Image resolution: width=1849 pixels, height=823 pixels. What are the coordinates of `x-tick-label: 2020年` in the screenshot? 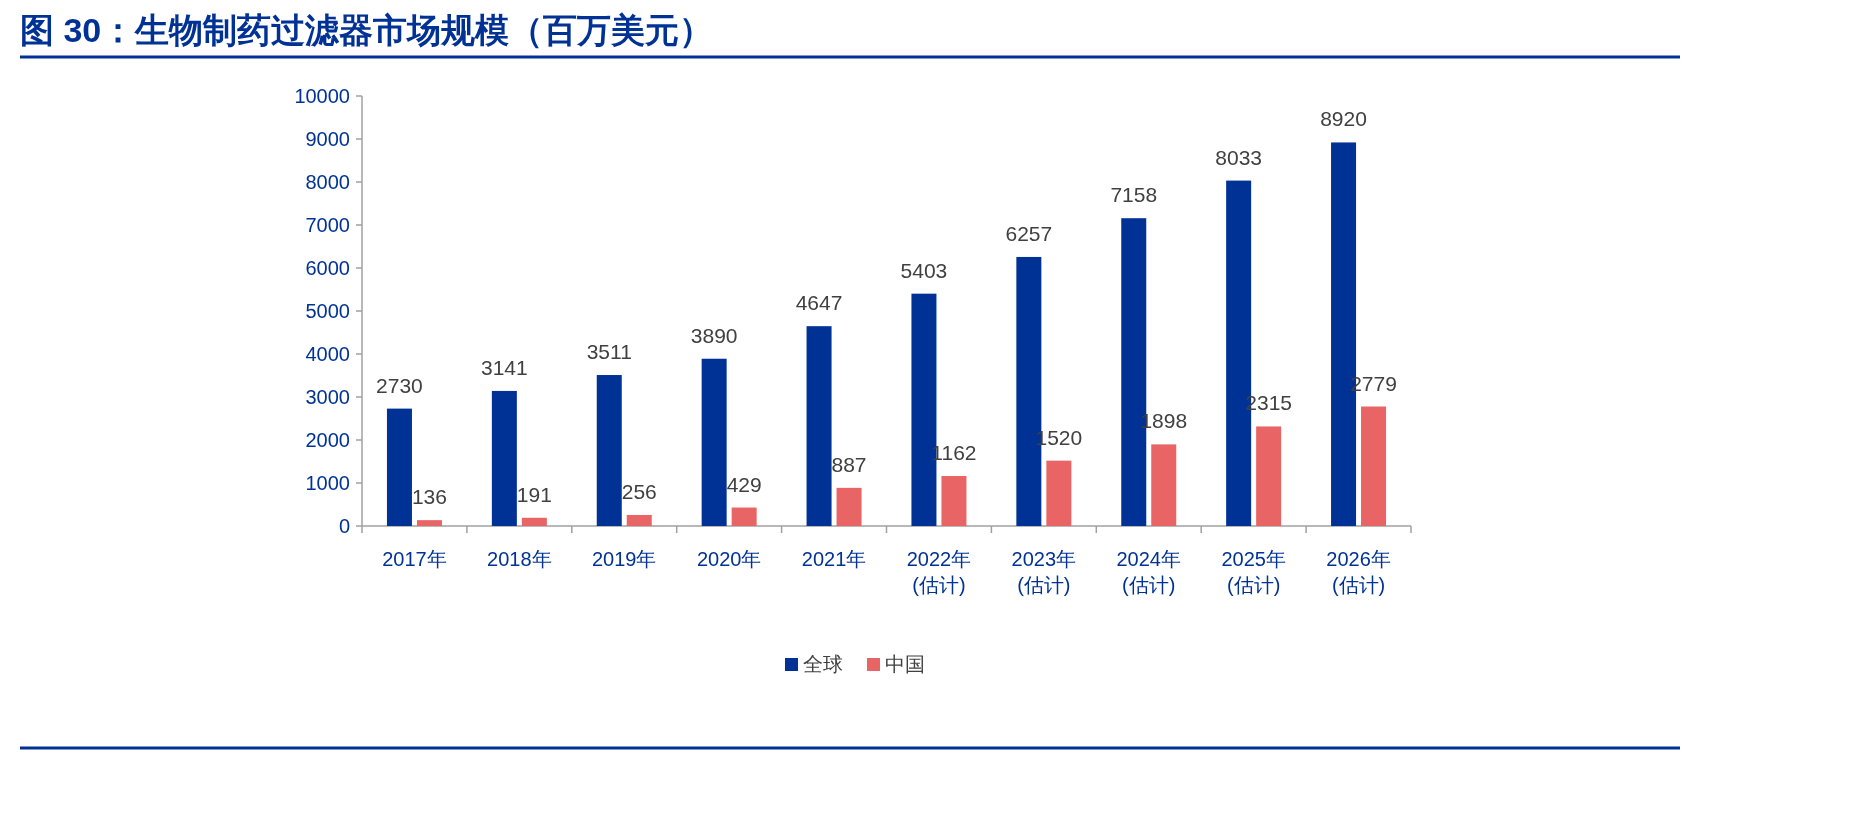 It's located at (729, 559).